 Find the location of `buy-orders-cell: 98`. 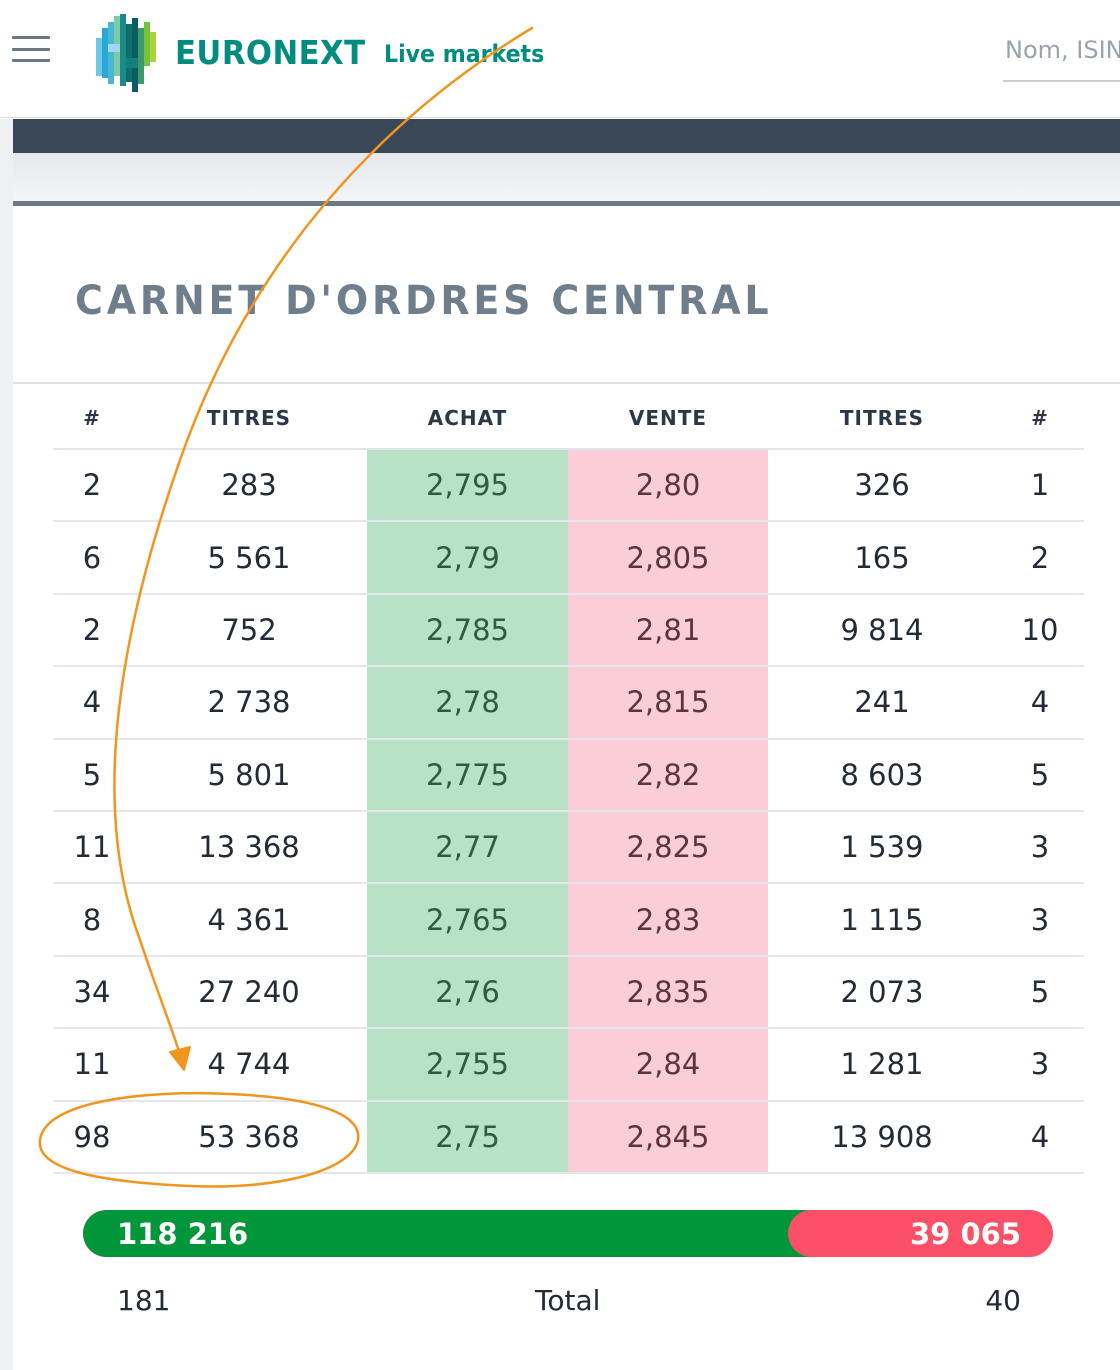

buy-orders-cell: 98 is located at coordinates (92, 1136).